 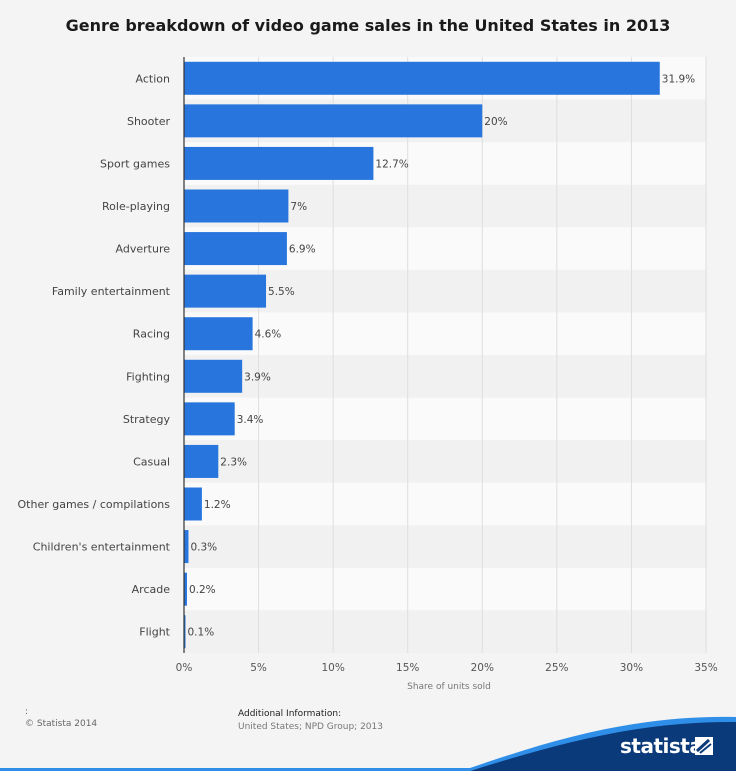 I want to click on category-label: Other games / compilations, so click(x=94, y=504).